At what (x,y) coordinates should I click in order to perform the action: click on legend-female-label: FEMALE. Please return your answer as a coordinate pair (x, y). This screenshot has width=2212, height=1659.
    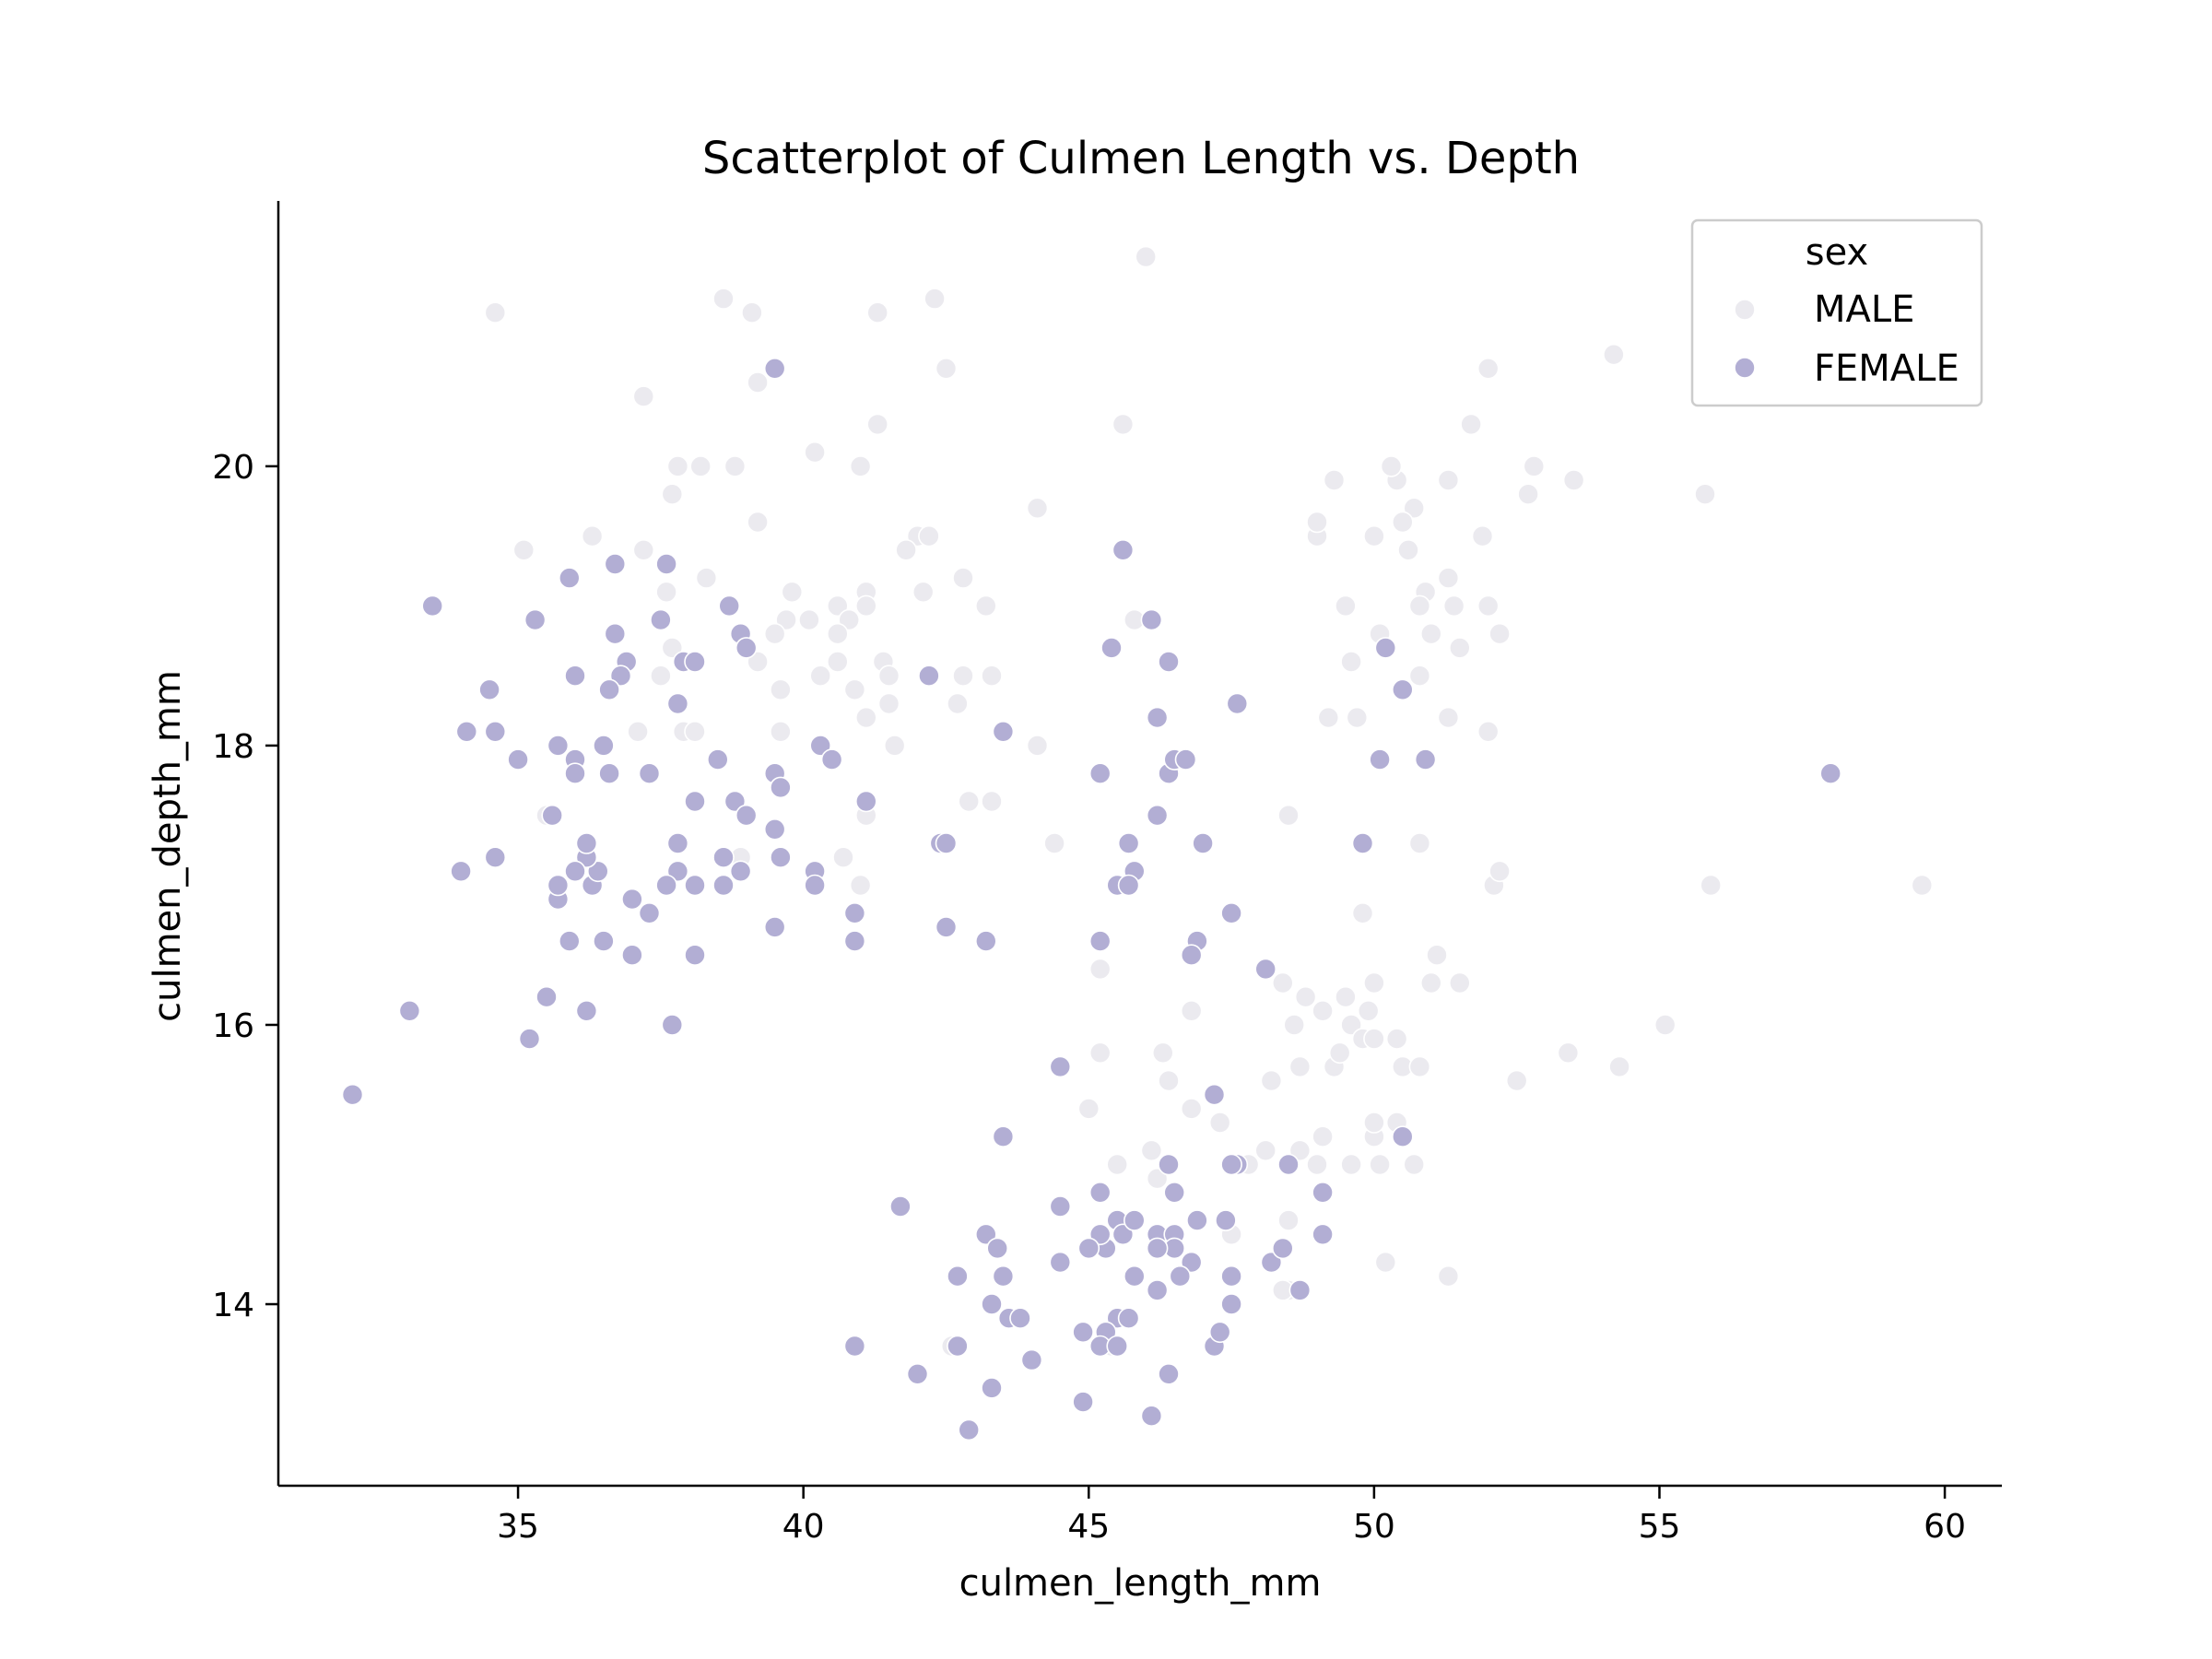
    Looking at the image, I should click on (1886, 368).